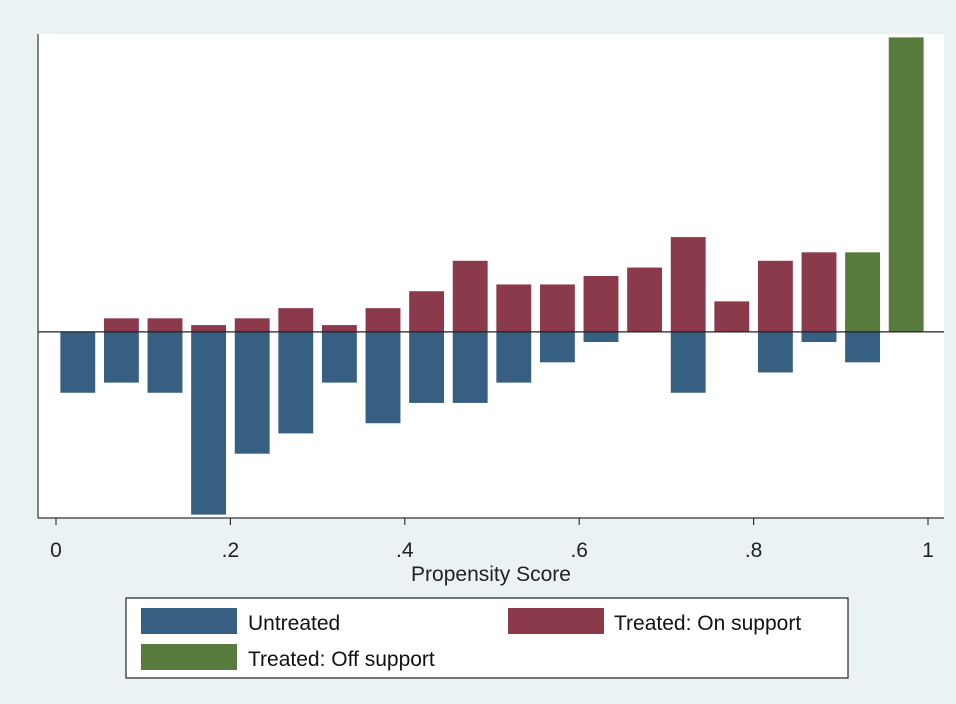 The height and width of the screenshot is (704, 956). Describe the element at coordinates (56, 550) in the screenshot. I see `x-tick-label-1: 0` at that location.